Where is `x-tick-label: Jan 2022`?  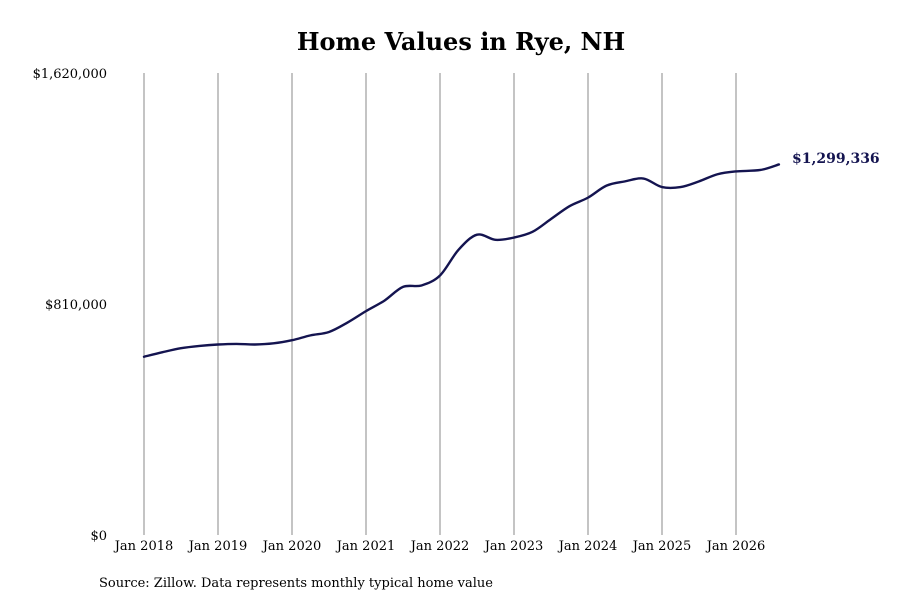
x-tick-label: Jan 2022 is located at coordinates (439, 546).